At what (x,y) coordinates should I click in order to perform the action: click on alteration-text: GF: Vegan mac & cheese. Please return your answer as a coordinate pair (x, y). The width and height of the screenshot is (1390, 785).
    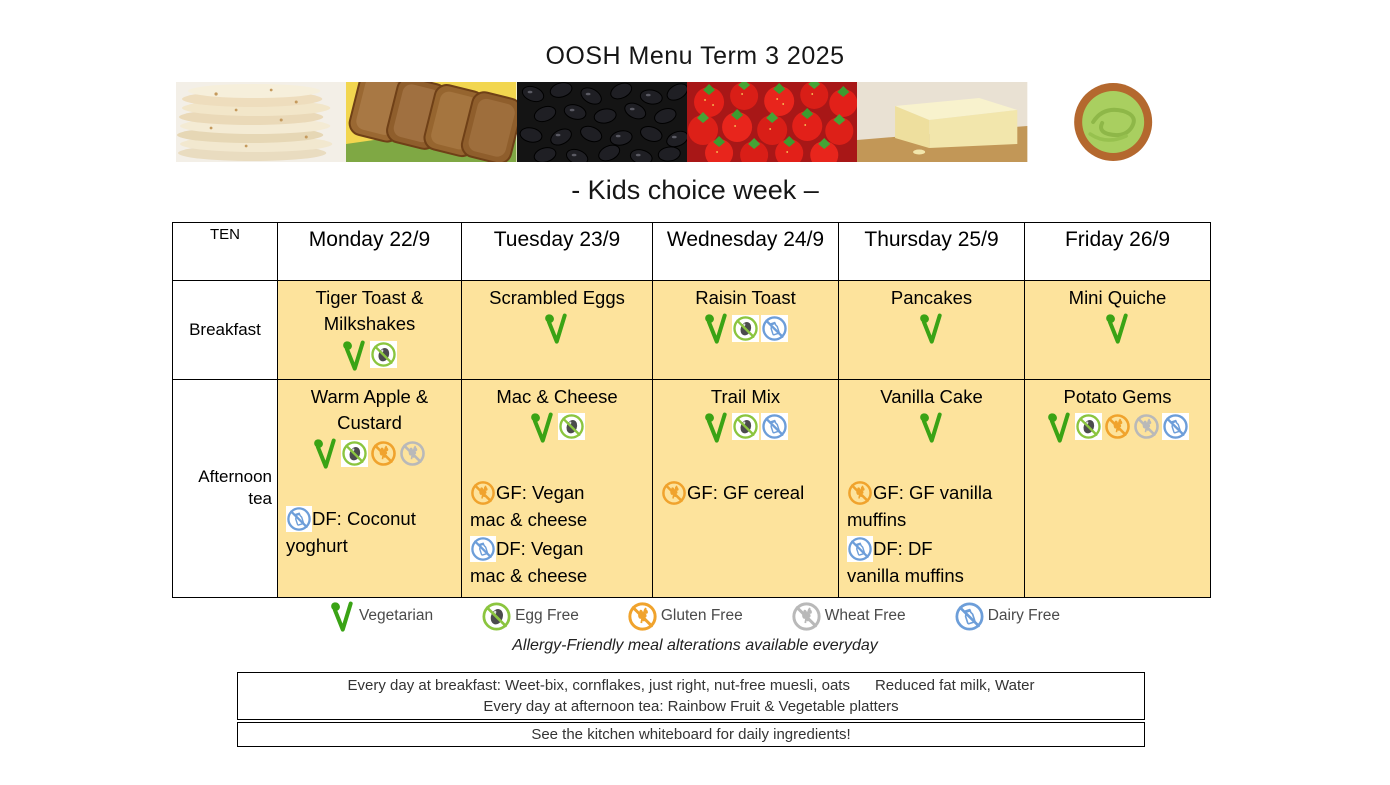
    Looking at the image, I should click on (529, 505).